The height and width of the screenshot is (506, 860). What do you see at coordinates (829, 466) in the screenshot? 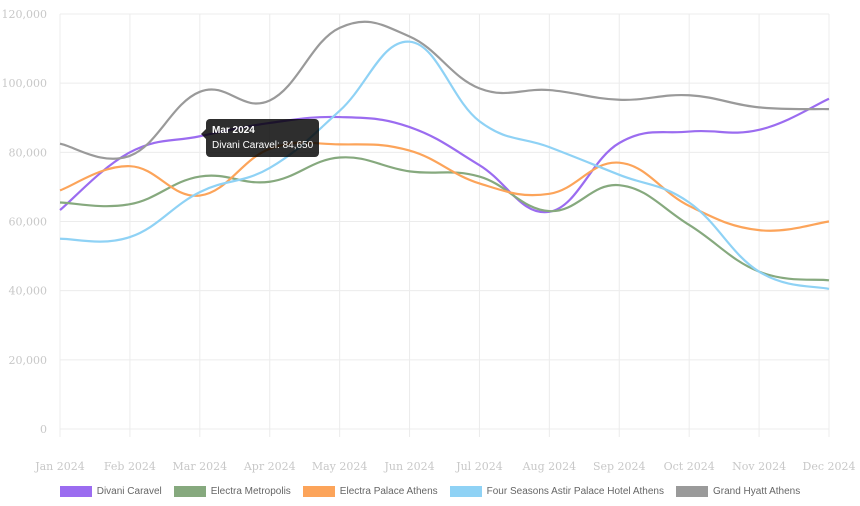
I see `x-tick-label: Dec 2024` at bounding box center [829, 466].